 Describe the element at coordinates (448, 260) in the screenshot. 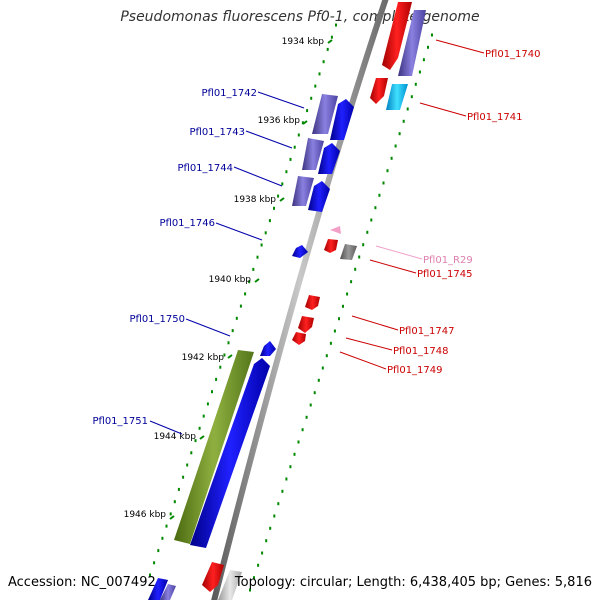

I see `gene-label-pfl01-r29: Pfl01_R29` at that location.